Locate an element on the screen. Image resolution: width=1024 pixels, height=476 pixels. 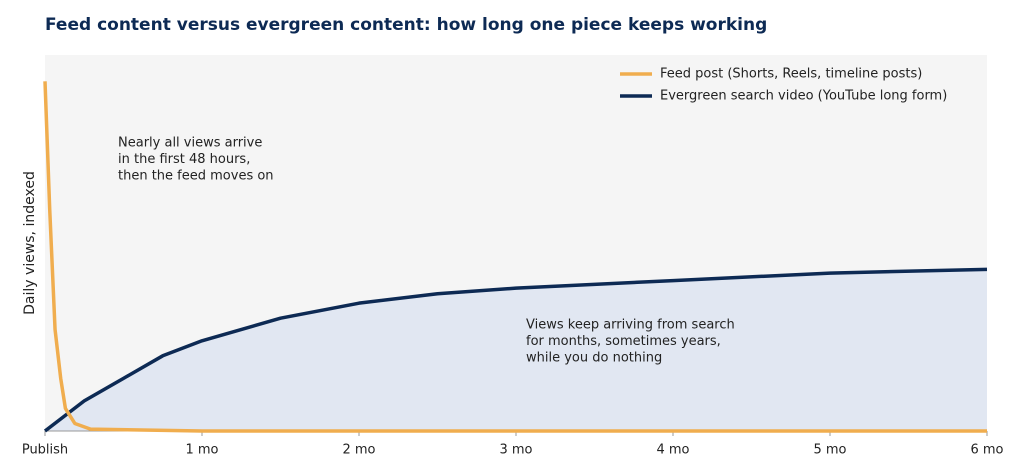
x-tick-label: Publish is located at coordinates (45, 450).